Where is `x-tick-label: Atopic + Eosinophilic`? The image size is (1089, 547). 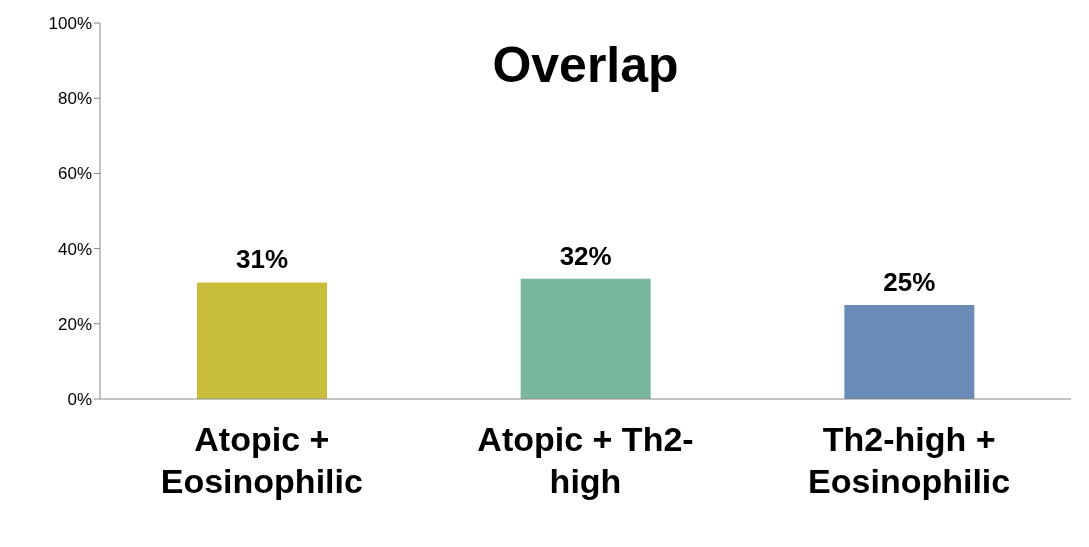 x-tick-label: Atopic + Eosinophilic is located at coordinates (261, 460).